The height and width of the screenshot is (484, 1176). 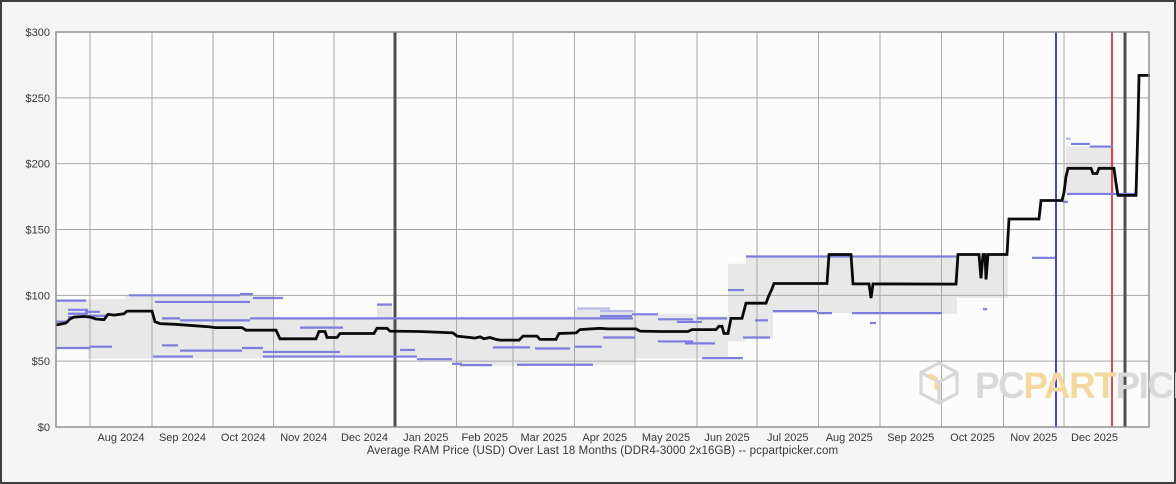 I want to click on x-axis-label: Aug 2025, so click(x=849, y=438).